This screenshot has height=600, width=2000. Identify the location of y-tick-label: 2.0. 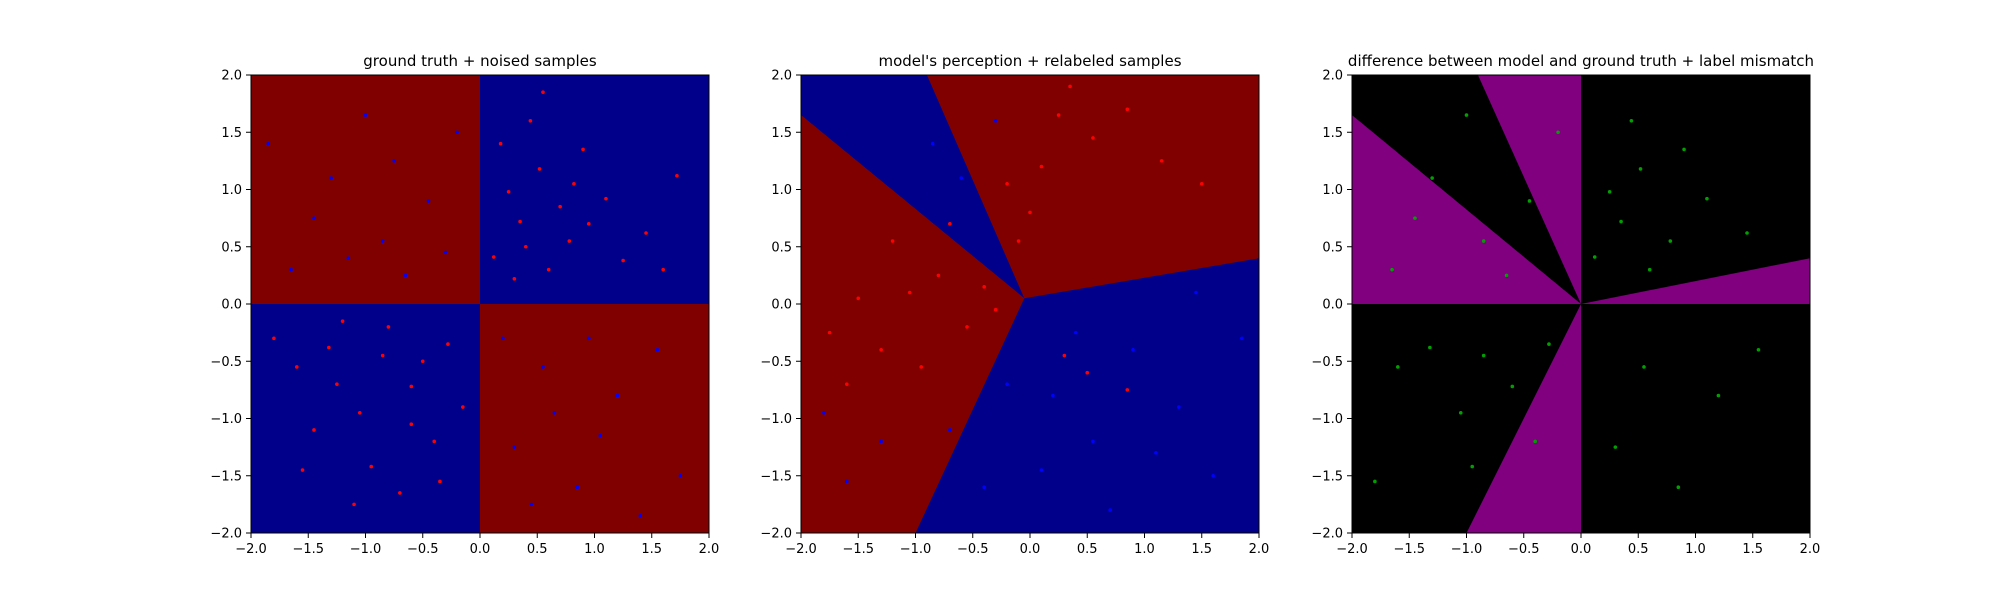
(231, 76).